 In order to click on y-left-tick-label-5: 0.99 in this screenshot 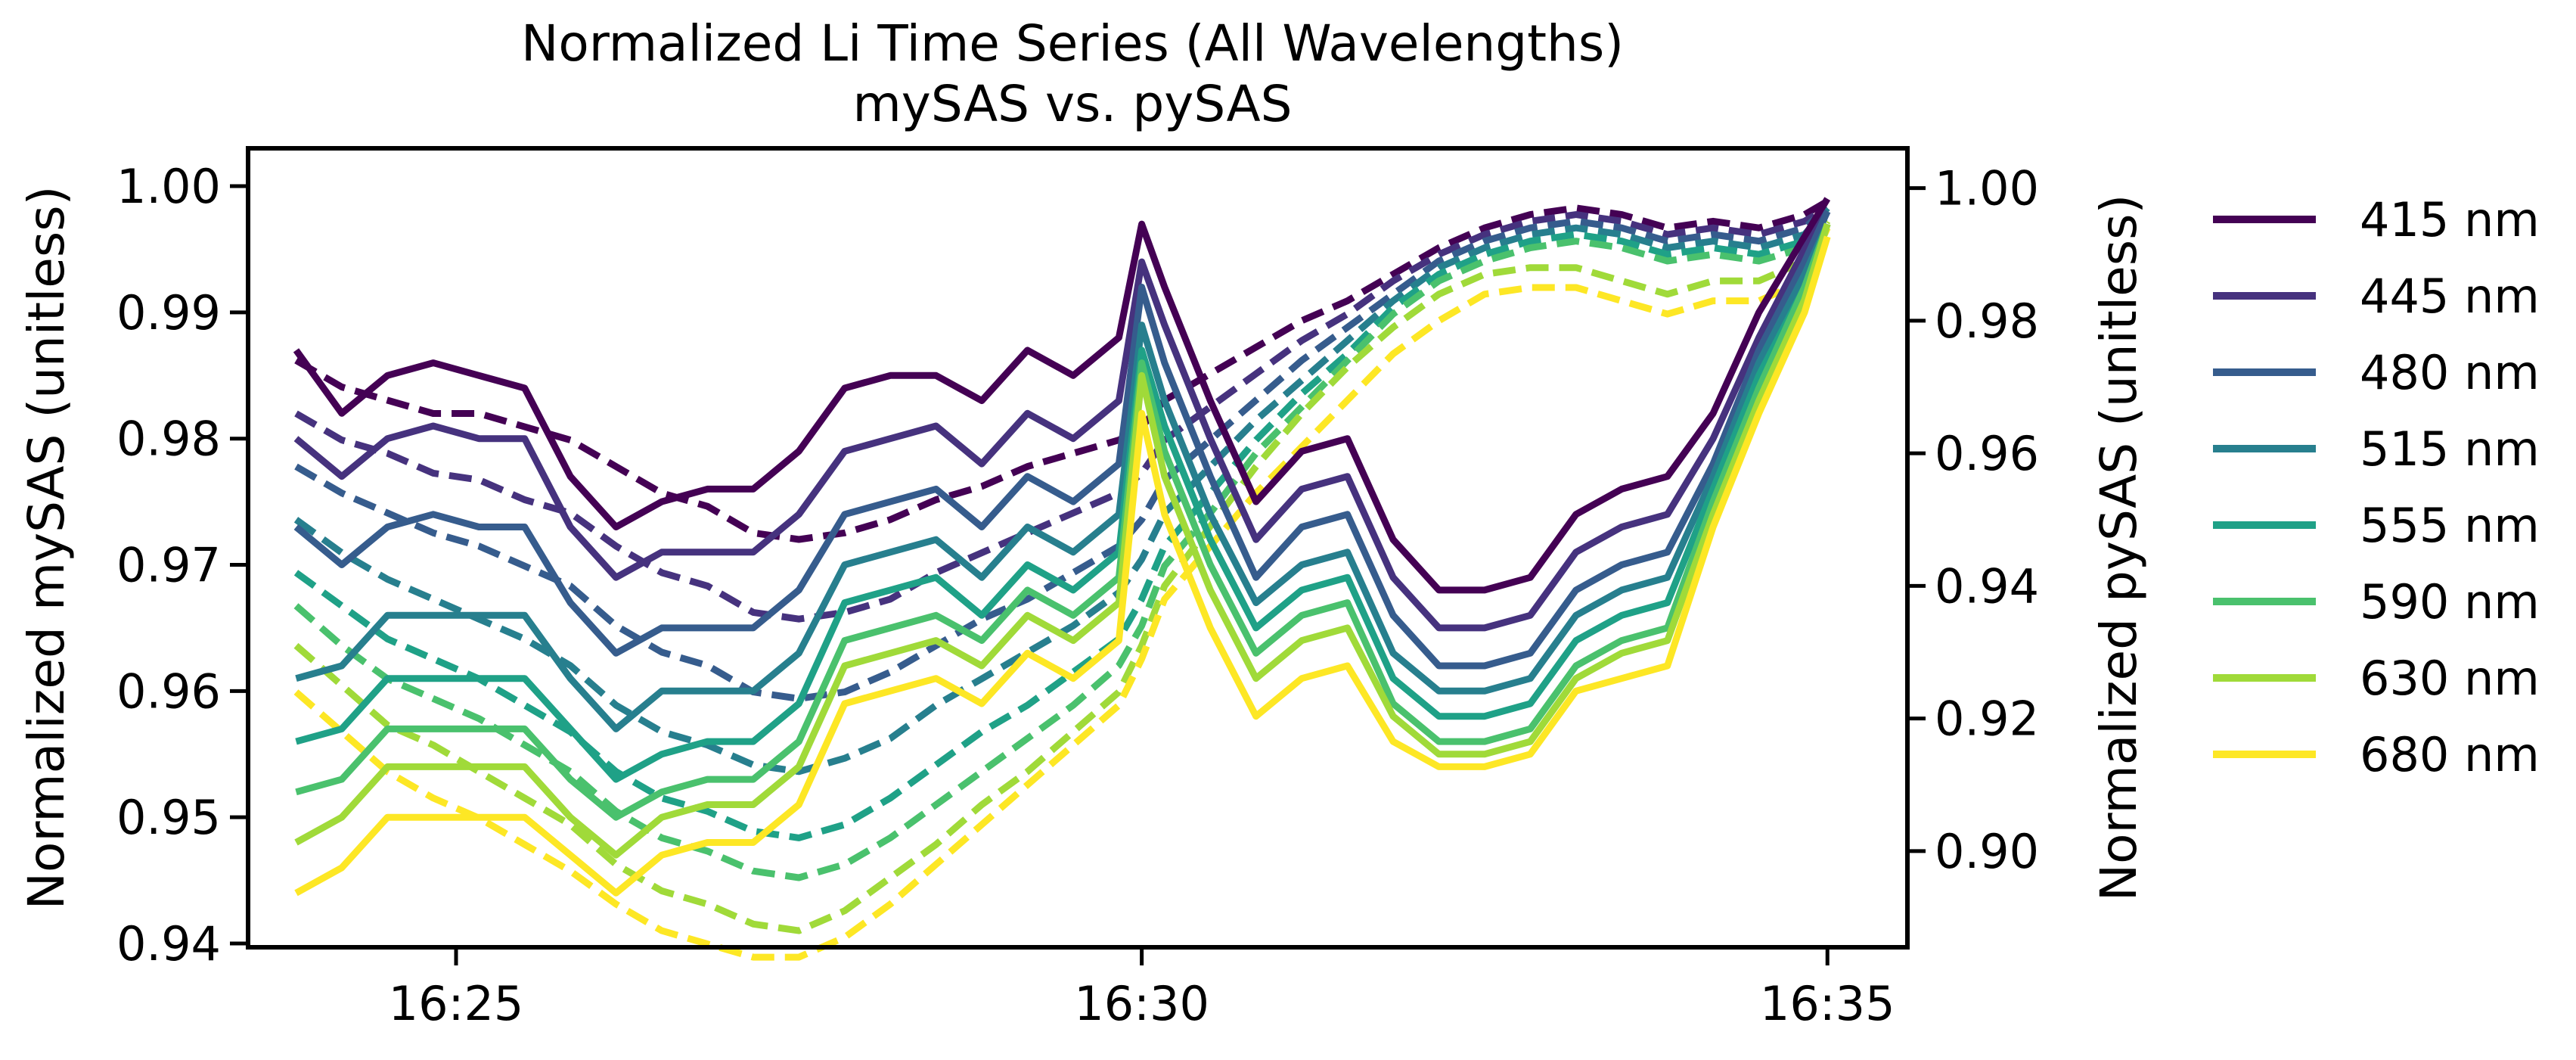, I will do `click(168, 312)`.